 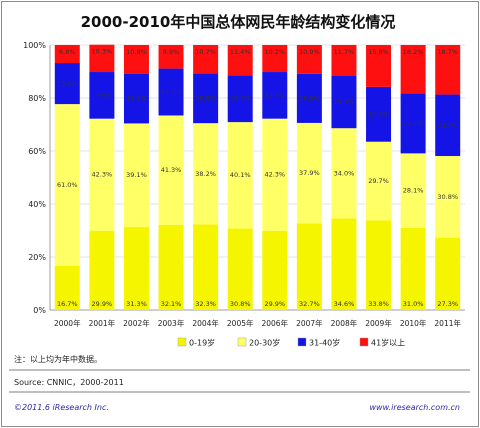 I want to click on data-label: 31.3%, so click(x=136, y=304).